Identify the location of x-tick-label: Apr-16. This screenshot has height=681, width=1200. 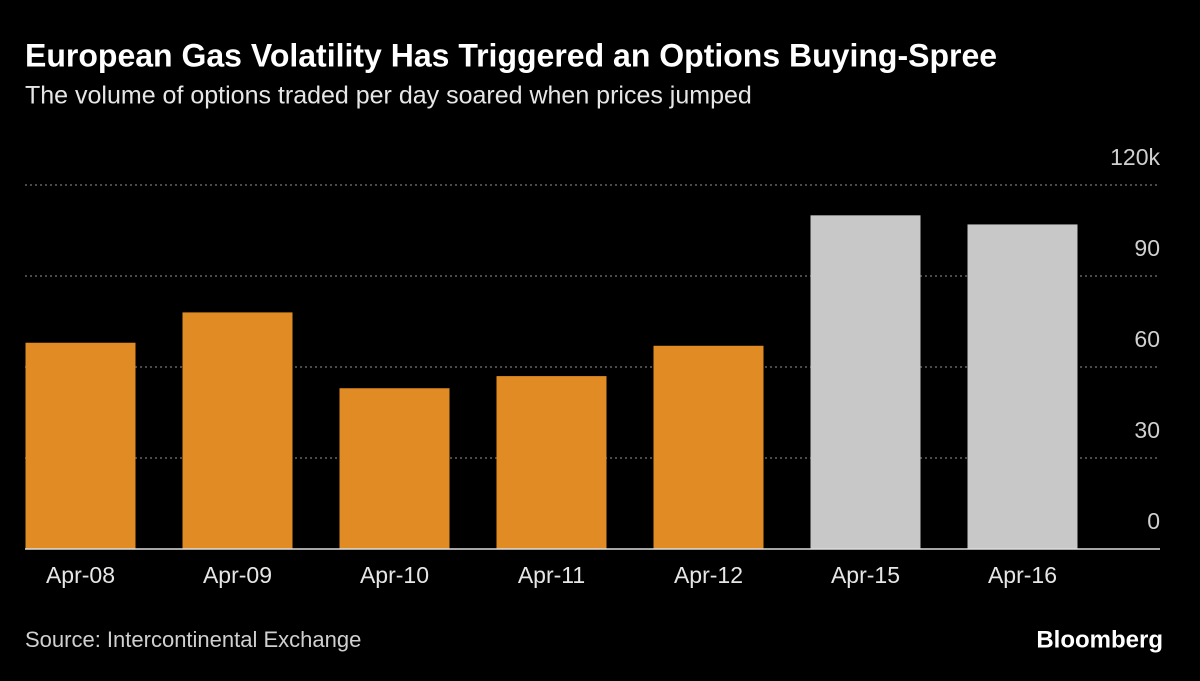
(1022, 575).